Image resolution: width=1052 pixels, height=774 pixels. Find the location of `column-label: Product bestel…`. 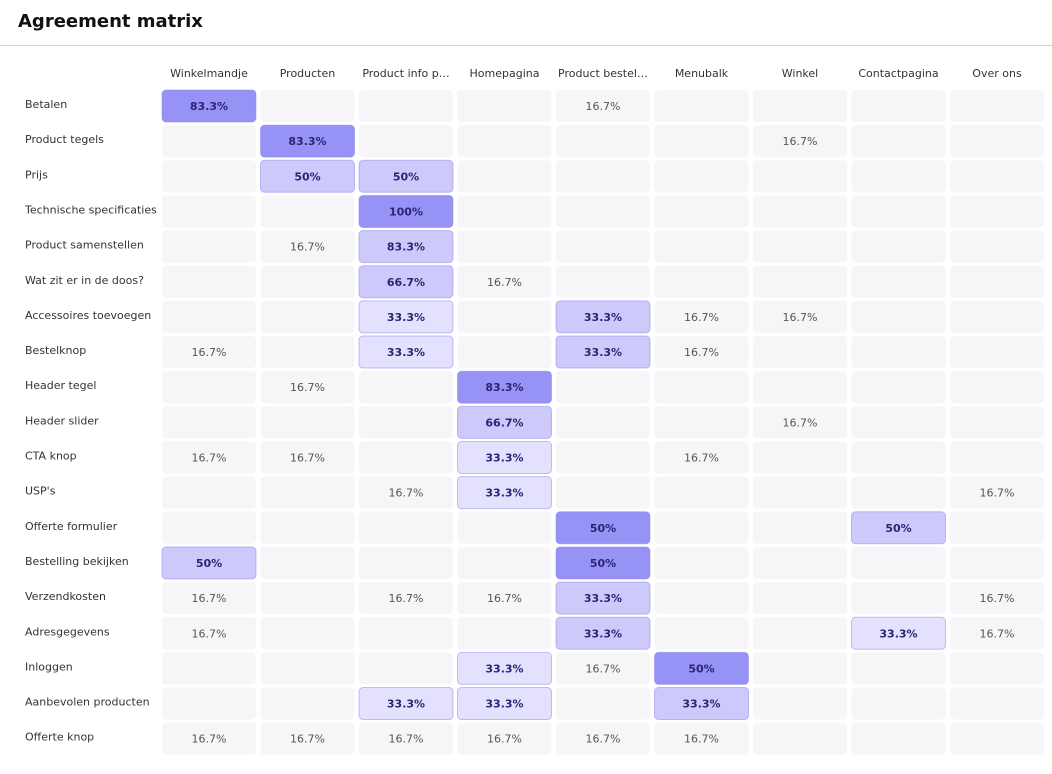

column-label: Product bestel… is located at coordinates (603, 73).